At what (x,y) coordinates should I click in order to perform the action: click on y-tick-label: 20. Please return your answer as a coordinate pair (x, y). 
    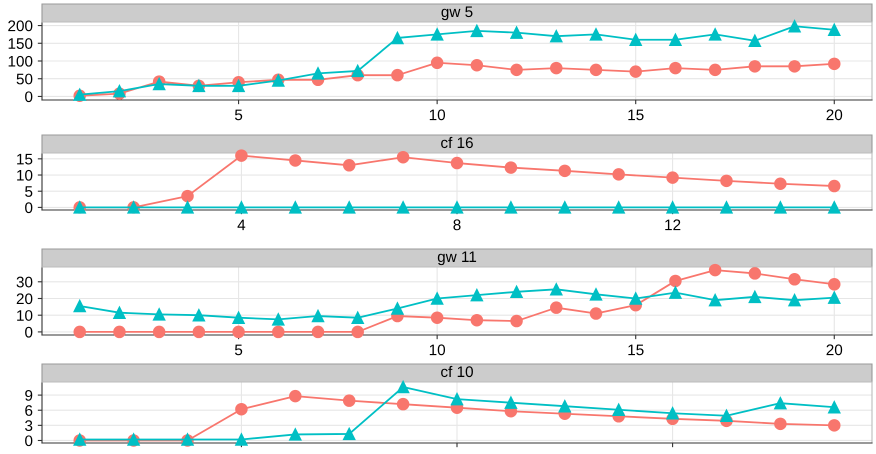
    Looking at the image, I should click on (24, 298).